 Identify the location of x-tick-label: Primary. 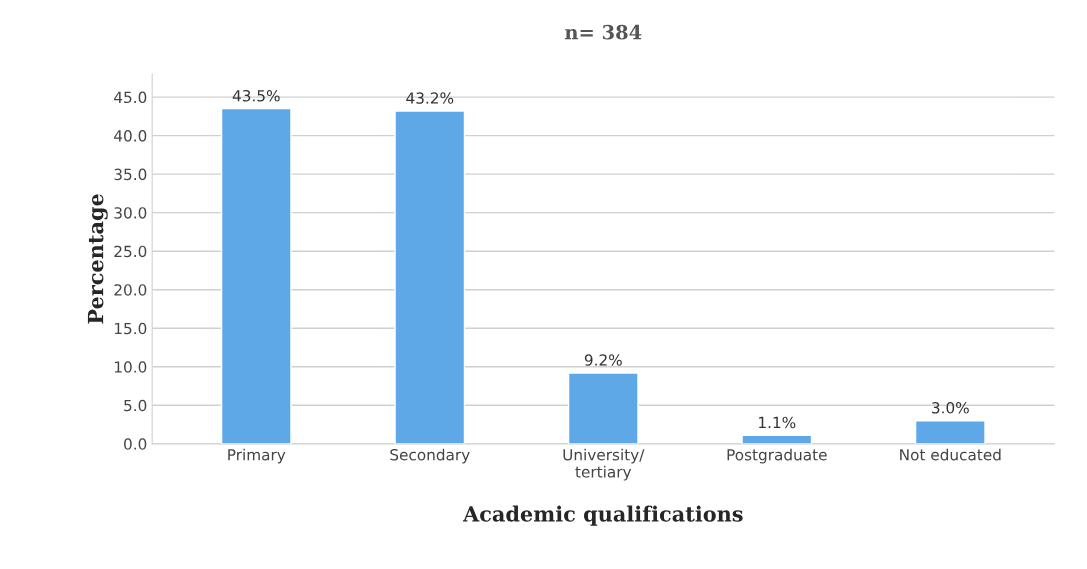
(257, 456).